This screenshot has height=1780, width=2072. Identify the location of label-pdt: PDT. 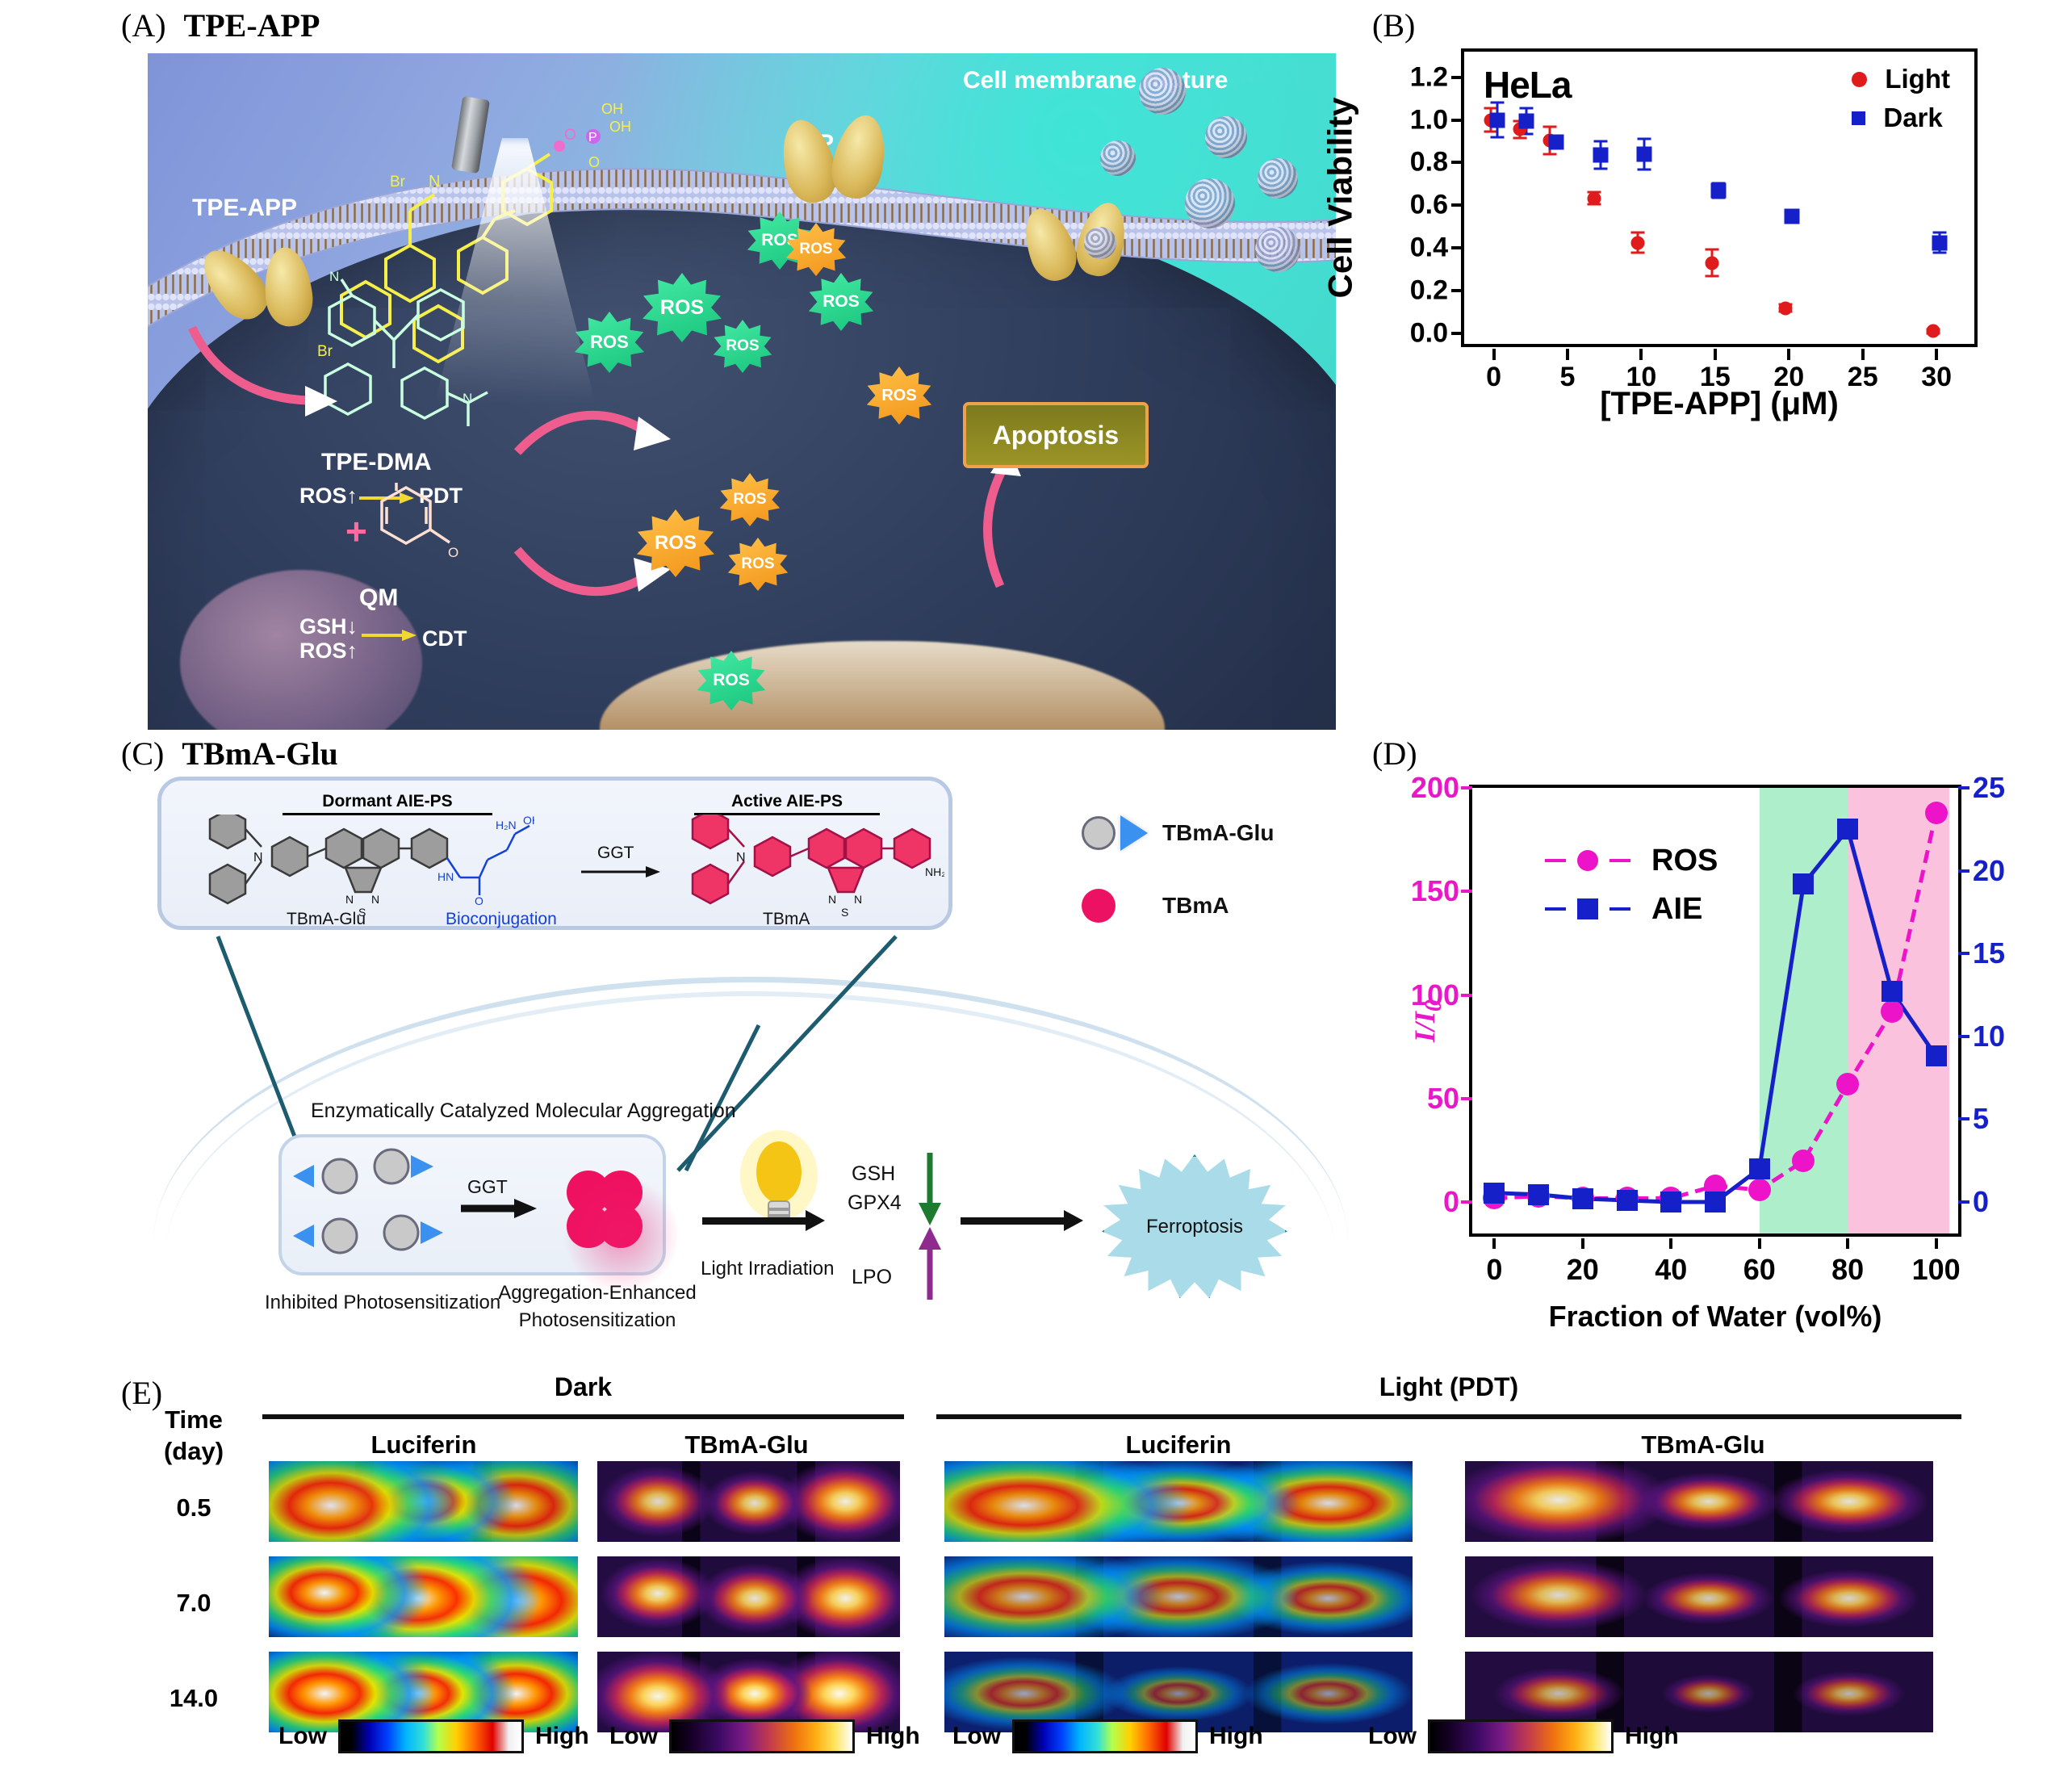
(441, 496).